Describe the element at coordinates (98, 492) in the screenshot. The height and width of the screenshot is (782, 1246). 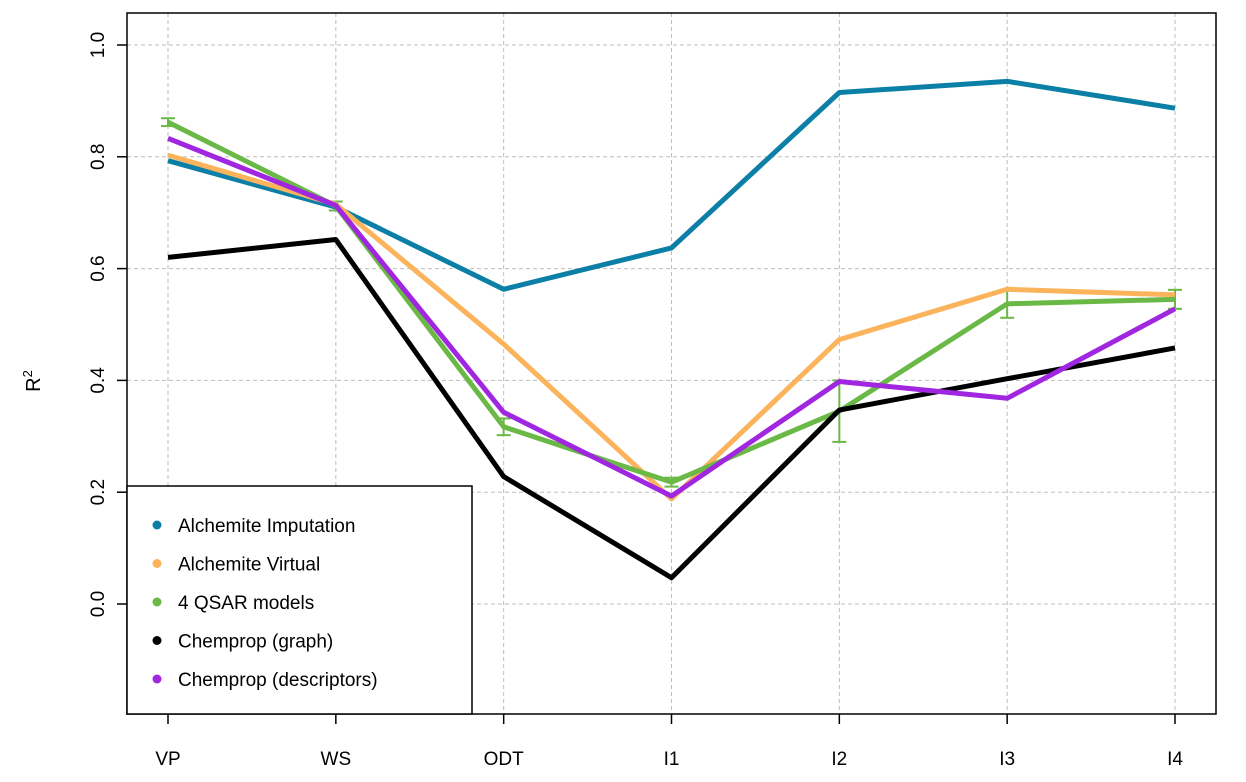
I see `y-tick-label: 0.2` at that location.